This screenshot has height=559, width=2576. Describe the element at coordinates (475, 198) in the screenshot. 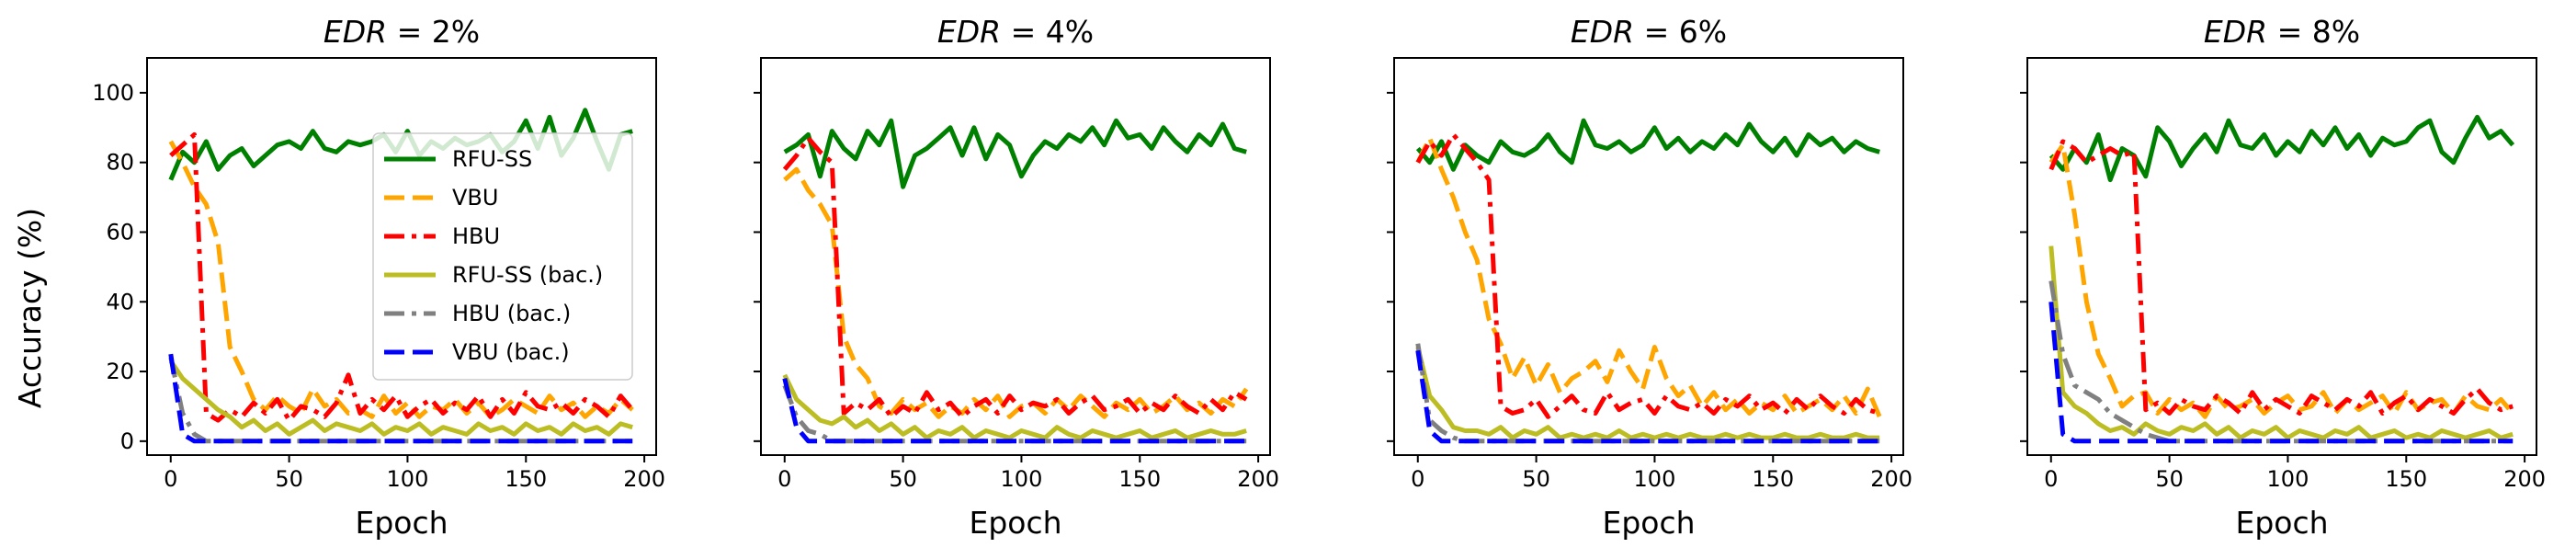

I see `legend-label: VBU` at that location.